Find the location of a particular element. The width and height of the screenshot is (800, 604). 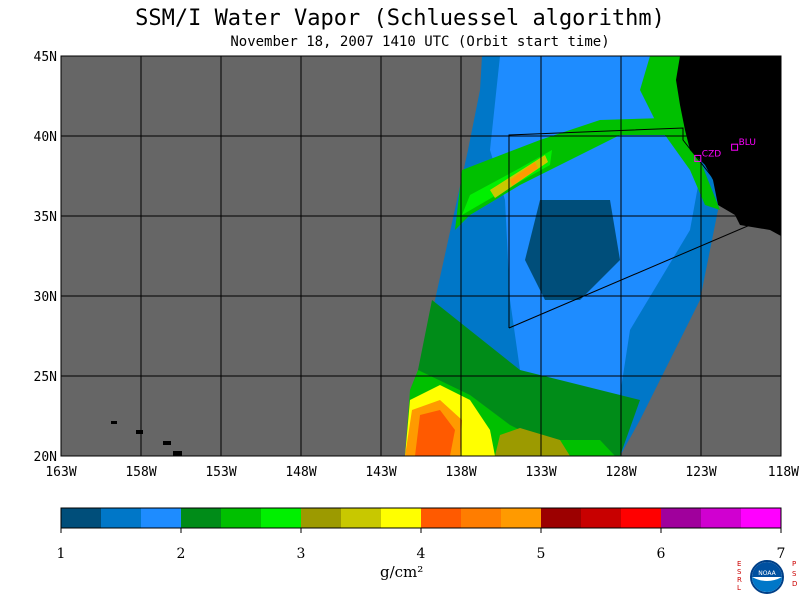

longitude-labels: 163W 158W 153W 148W 143W 138W 133W 128W 123W 118W is located at coordinates (422, 472).